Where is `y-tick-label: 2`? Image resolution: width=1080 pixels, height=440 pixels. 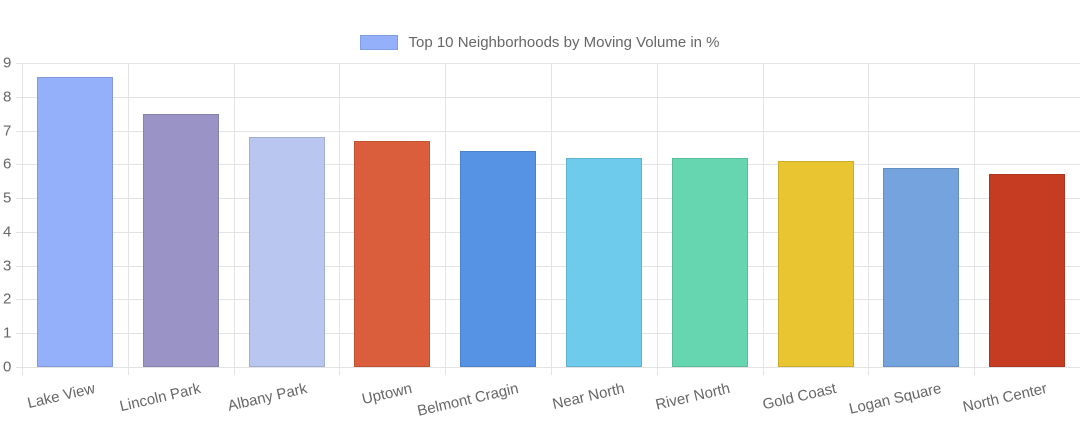 y-tick-label: 2 is located at coordinates (7, 299).